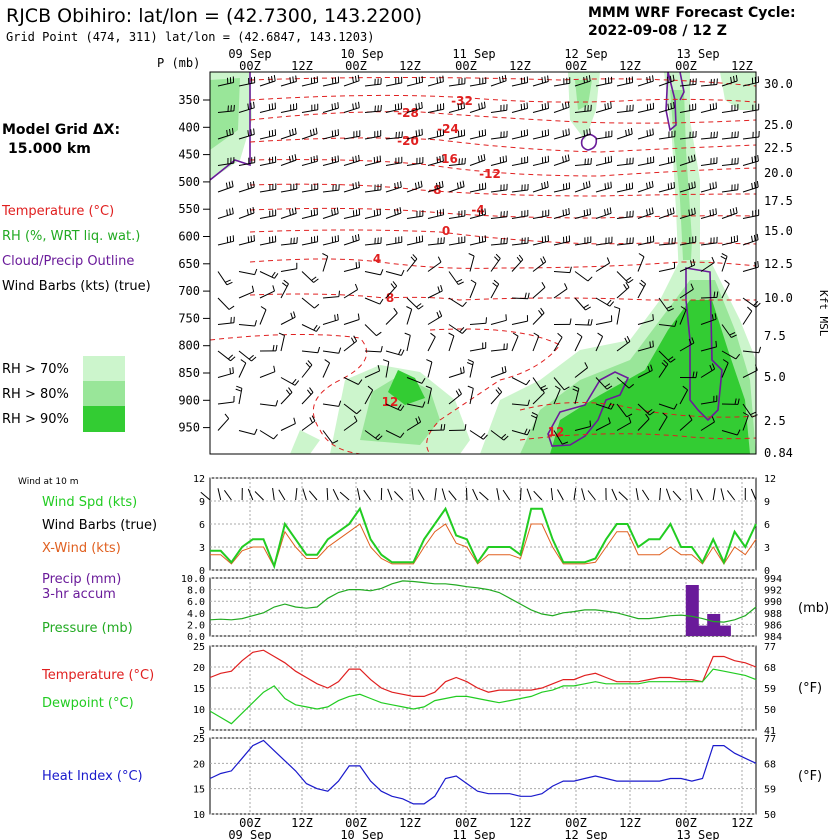 The image size is (840, 840). I want to click on bottom-hour-label: 00Z, so click(466, 823).